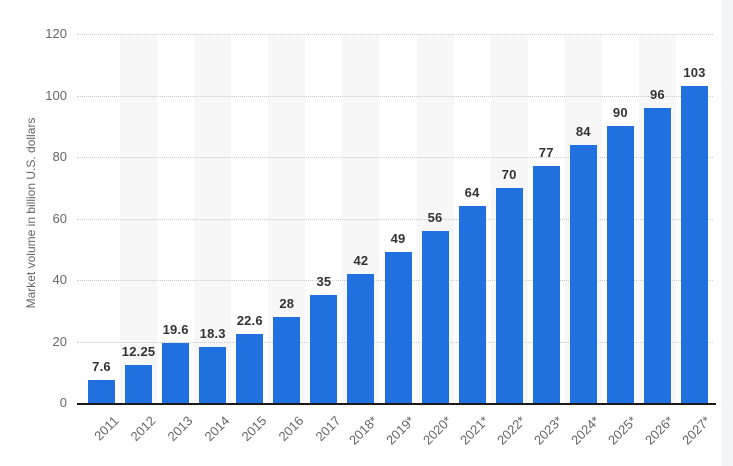 This screenshot has width=733, height=466. Describe the element at coordinates (363, 430) in the screenshot. I see `x-tick-label: 2018*` at that location.